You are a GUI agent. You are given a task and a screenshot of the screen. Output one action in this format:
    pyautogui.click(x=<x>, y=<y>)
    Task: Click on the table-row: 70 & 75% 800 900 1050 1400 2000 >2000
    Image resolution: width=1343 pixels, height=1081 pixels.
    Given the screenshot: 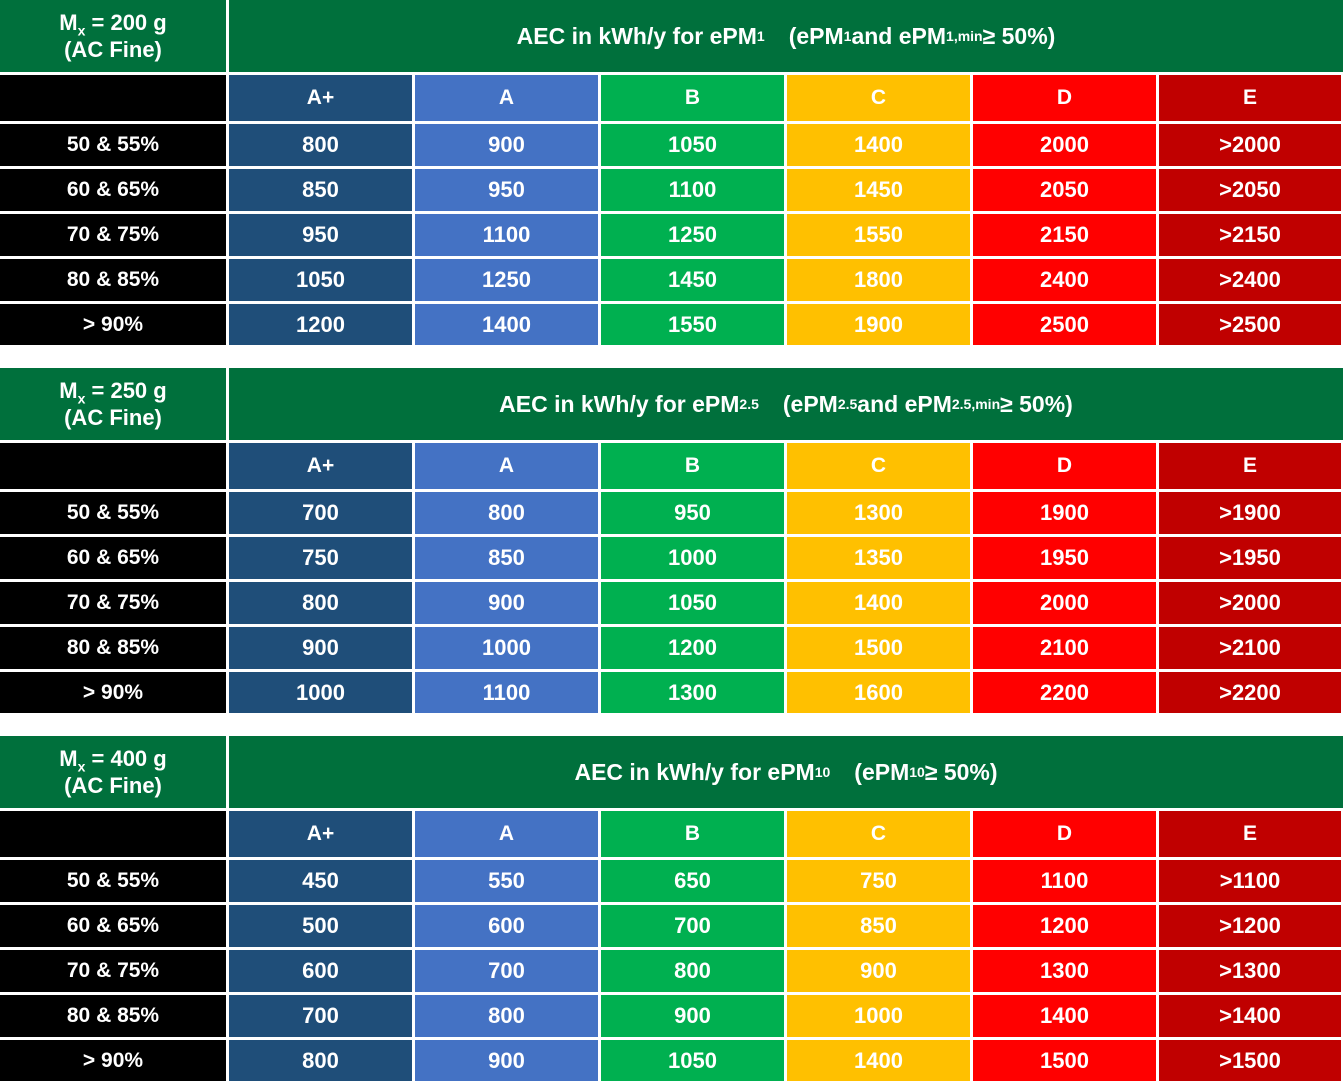 What is the action you would take?
    pyautogui.click(x=671, y=601)
    